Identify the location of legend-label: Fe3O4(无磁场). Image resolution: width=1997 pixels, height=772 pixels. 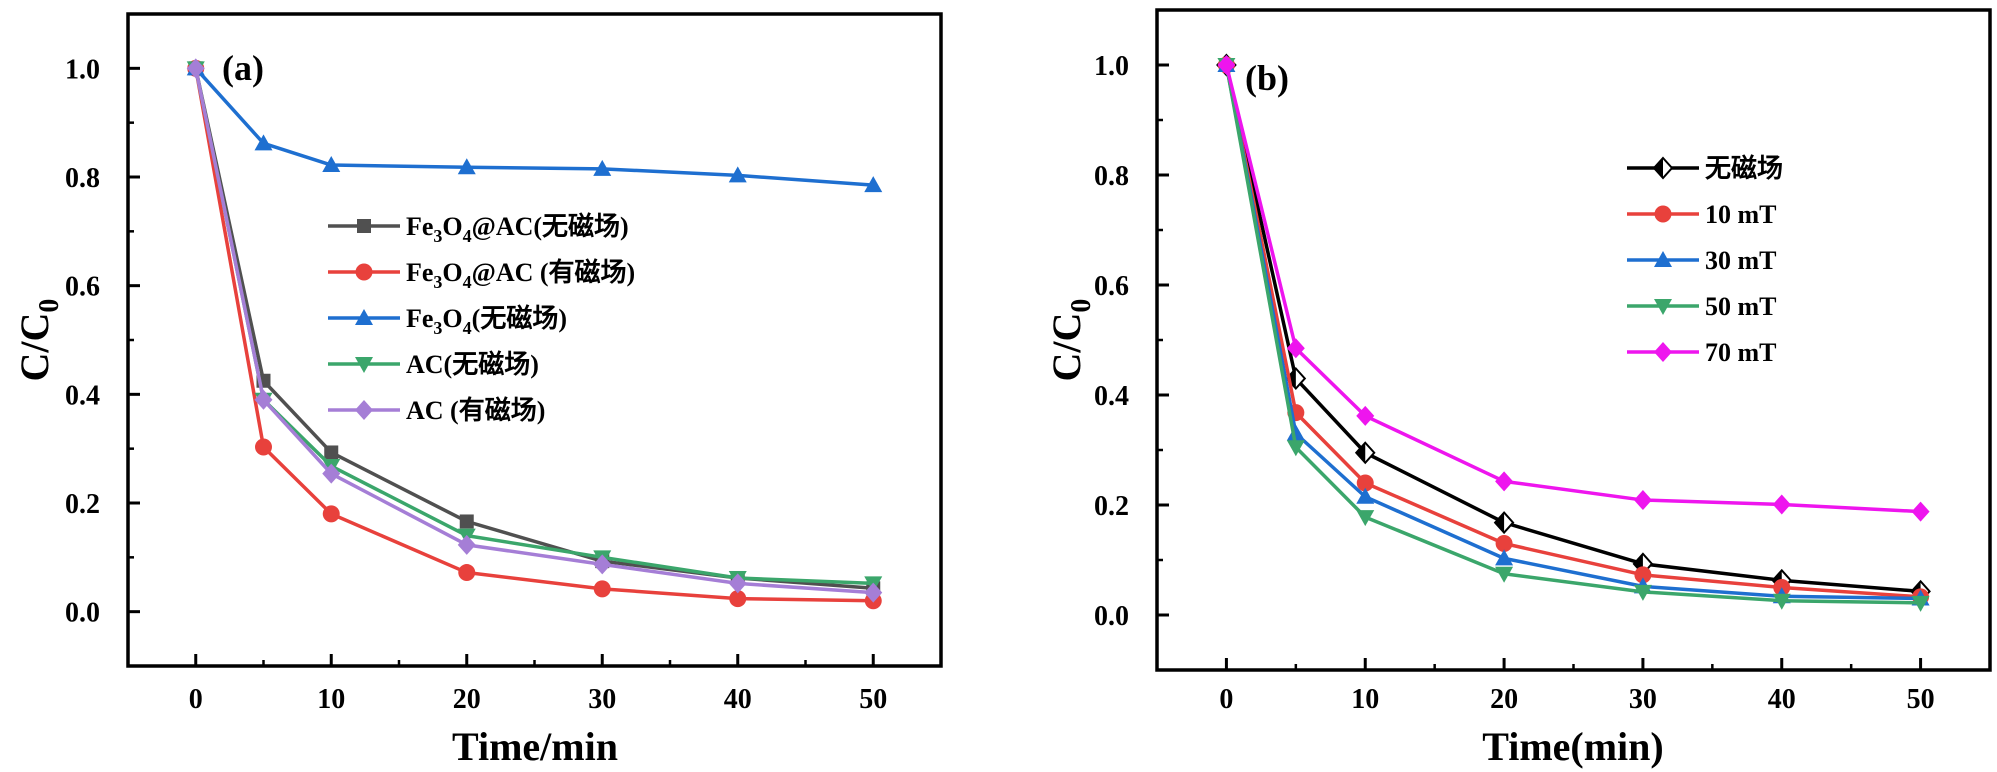
(486, 320).